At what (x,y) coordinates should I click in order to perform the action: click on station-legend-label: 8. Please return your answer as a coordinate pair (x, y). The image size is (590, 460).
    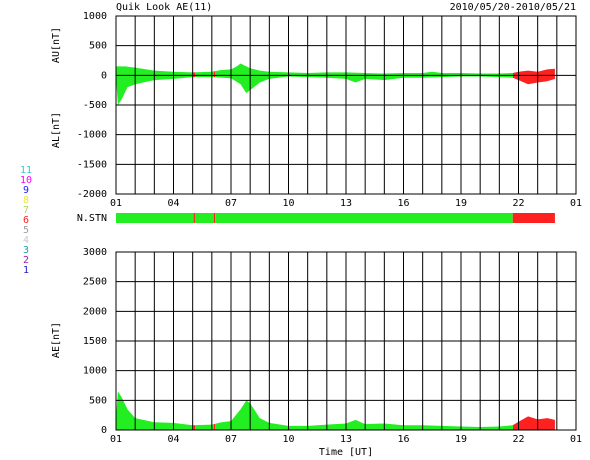
    Looking at the image, I should click on (26, 200).